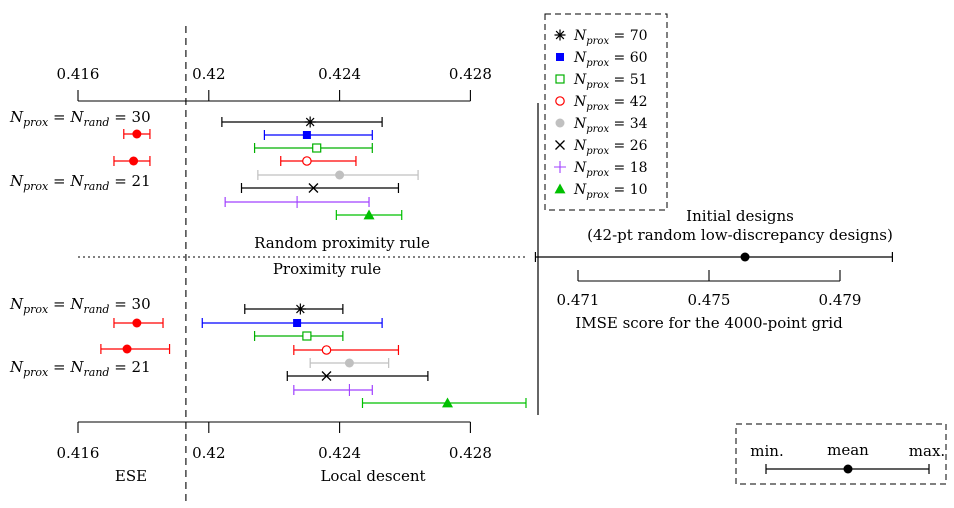 The image size is (954, 508). Describe the element at coordinates (610, 59) in the screenshot. I see `legend-label: Nprox = 60` at that location.